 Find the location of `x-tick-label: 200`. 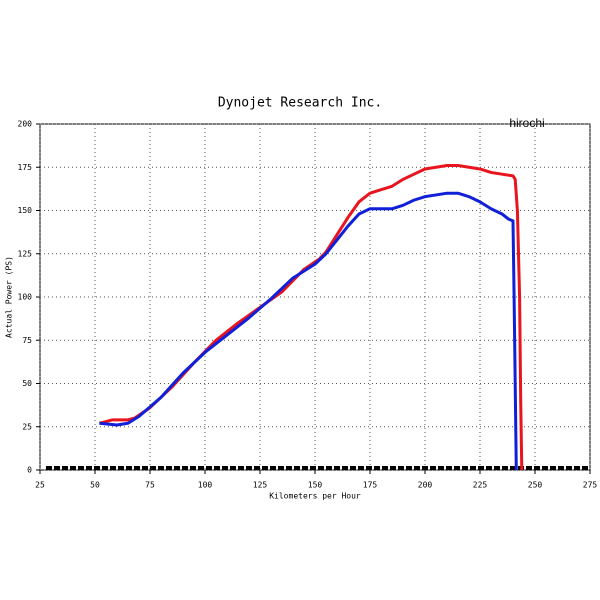

x-tick-label: 200 is located at coordinates (425, 485).